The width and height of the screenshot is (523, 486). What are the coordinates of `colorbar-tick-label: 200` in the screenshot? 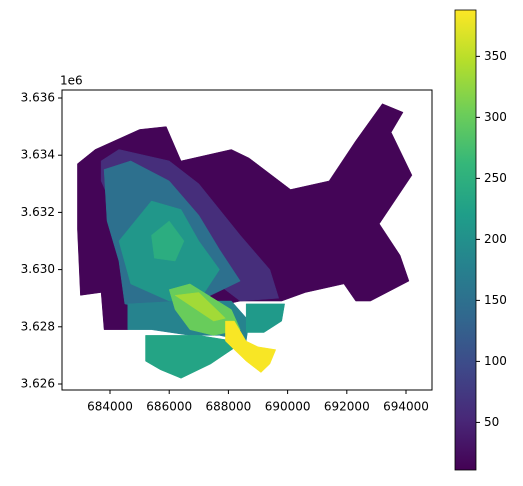 It's located at (495, 239).